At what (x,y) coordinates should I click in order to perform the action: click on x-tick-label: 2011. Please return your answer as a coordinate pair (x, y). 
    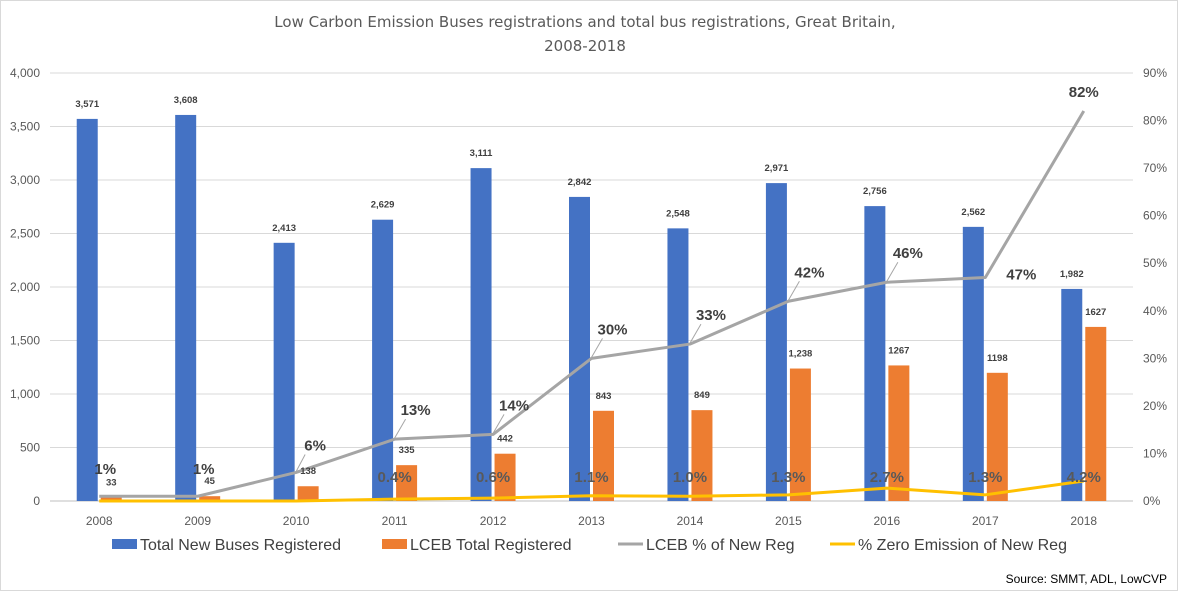
    Looking at the image, I should click on (395, 521).